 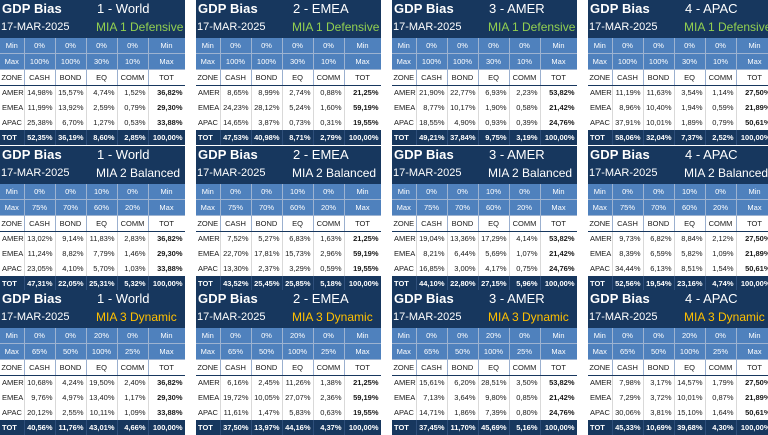 What do you see at coordinates (32, 298) in the screenshot?
I see `panel-title: GDP Bias` at bounding box center [32, 298].